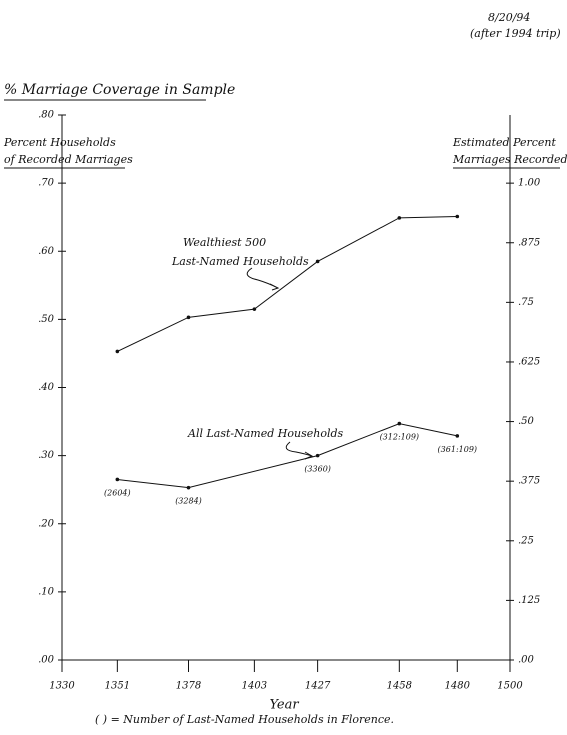  What do you see at coordinates (529, 242) in the screenshot?
I see `y2-tick-label: .875` at bounding box center [529, 242].